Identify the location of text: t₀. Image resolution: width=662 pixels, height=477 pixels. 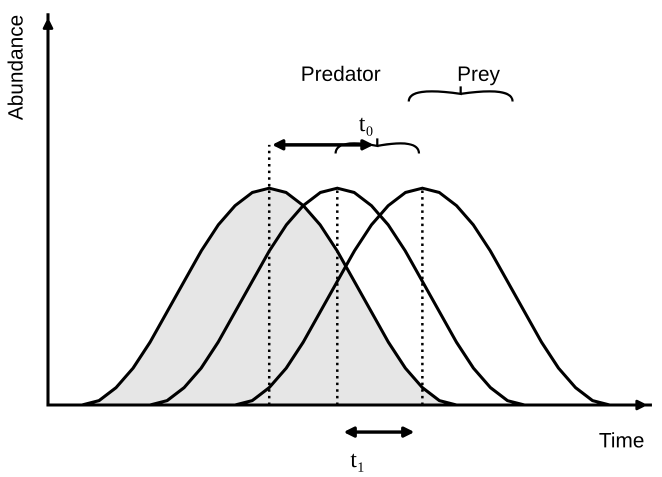
(365, 127).